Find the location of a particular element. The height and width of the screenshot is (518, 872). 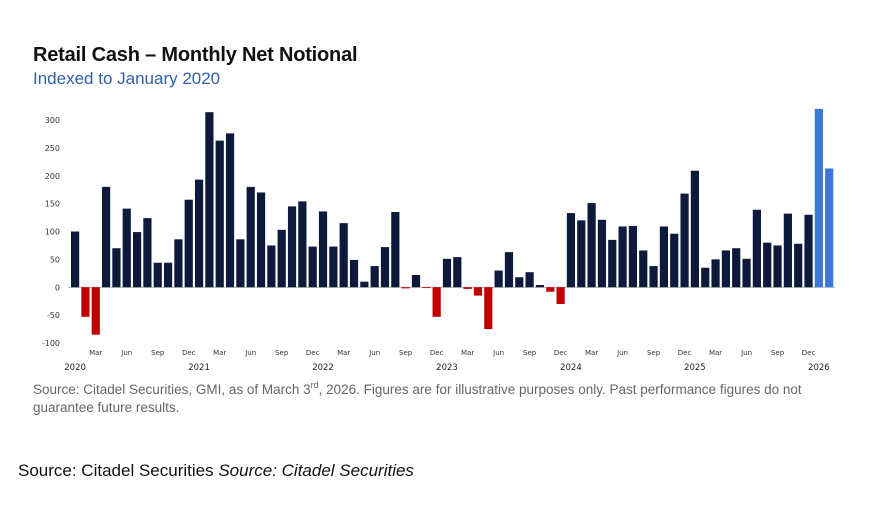

y-tick-label: 150 is located at coordinates (52, 204).